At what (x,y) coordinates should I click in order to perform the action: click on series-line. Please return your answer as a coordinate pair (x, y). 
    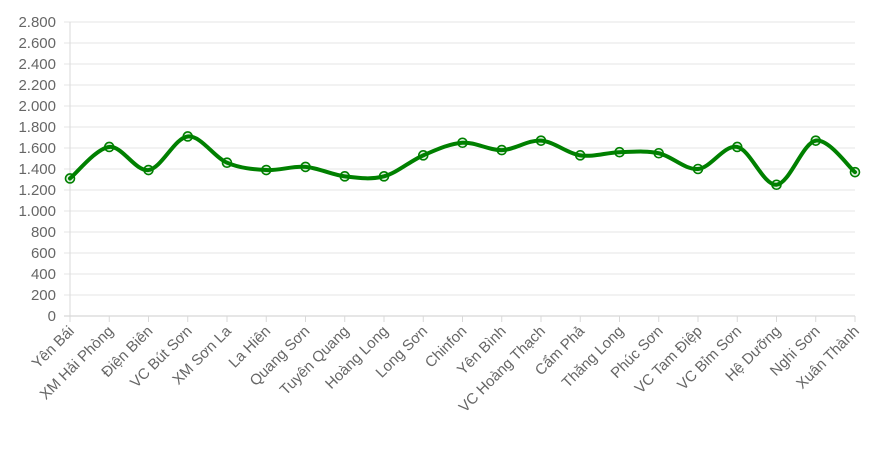
    Looking at the image, I should click on (462, 160).